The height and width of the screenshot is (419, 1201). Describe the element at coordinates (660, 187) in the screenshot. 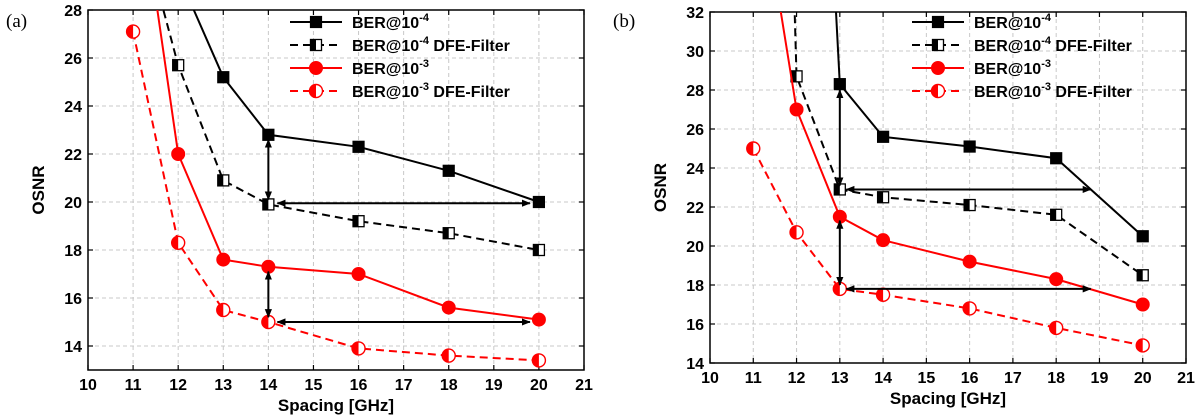

I see `y-axis-title: OSNR` at that location.